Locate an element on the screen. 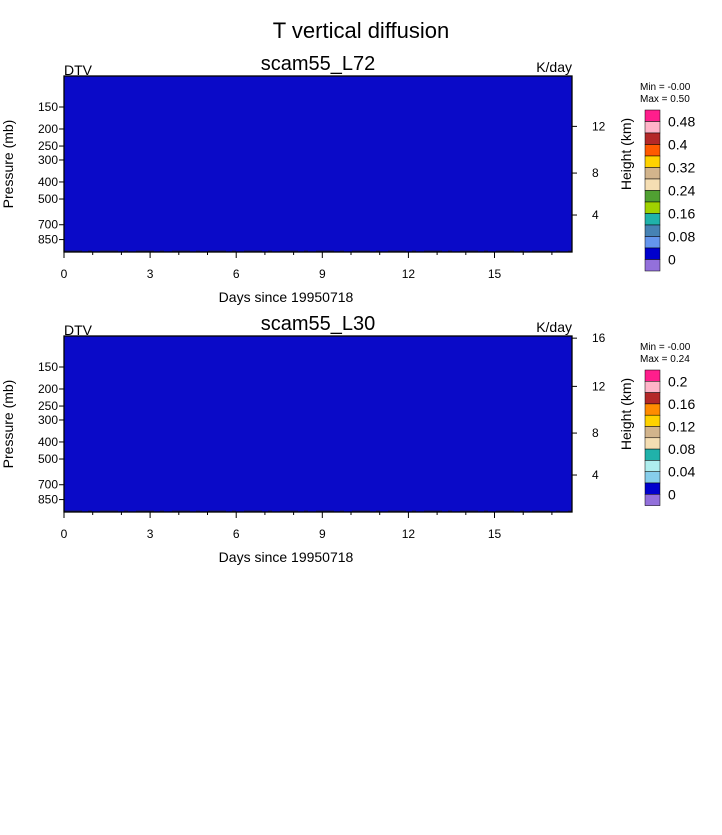  max-label: Max = 0.50 is located at coordinates (665, 99).